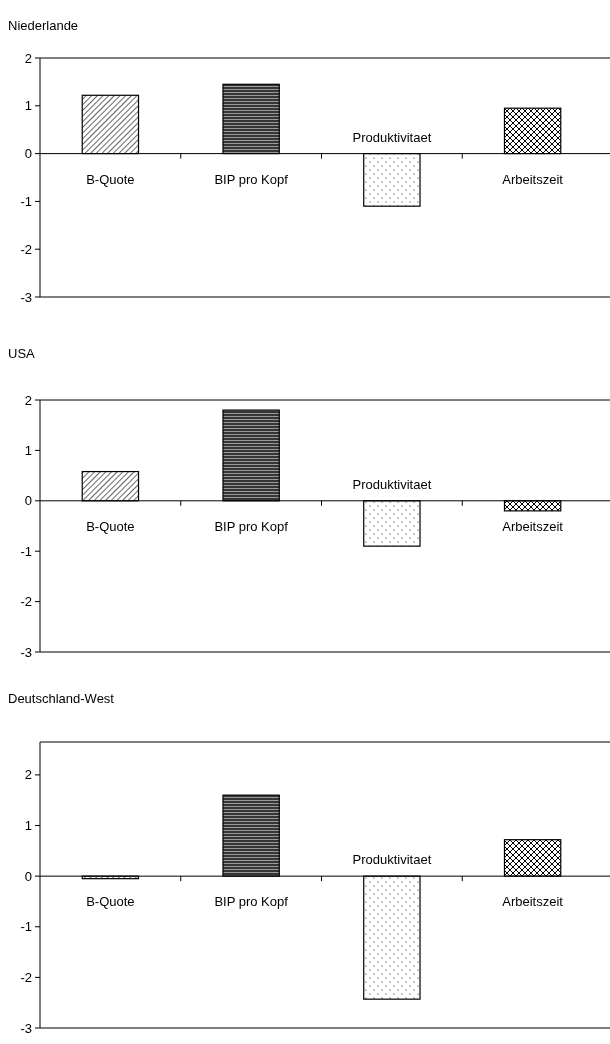 Image resolution: width=610 pixels, height=1044 pixels. Describe the element at coordinates (61, 698) in the screenshot. I see `chart-title: Deutschland-West` at that location.